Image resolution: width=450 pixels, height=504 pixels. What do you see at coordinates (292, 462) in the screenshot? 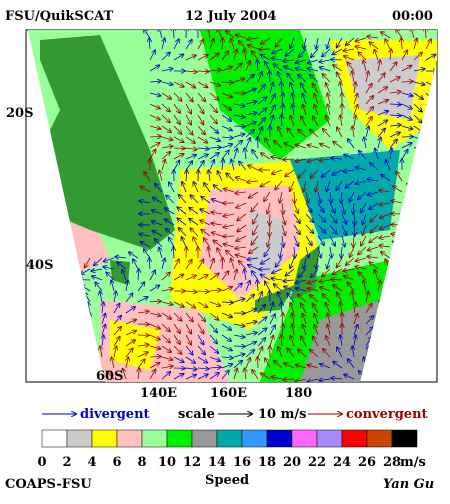
I see `colorbar-label: 20` at bounding box center [292, 462].